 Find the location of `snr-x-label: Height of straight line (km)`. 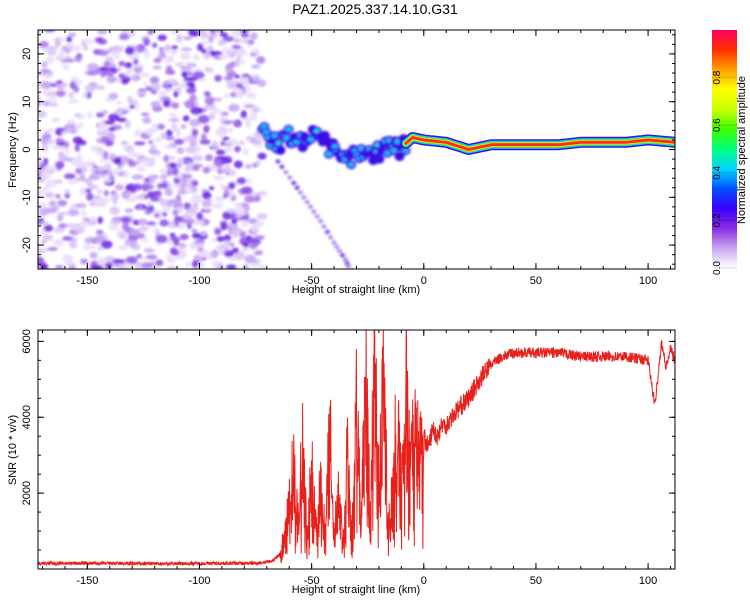

snr-x-label: Height of straight line (km) is located at coordinates (356, 590).